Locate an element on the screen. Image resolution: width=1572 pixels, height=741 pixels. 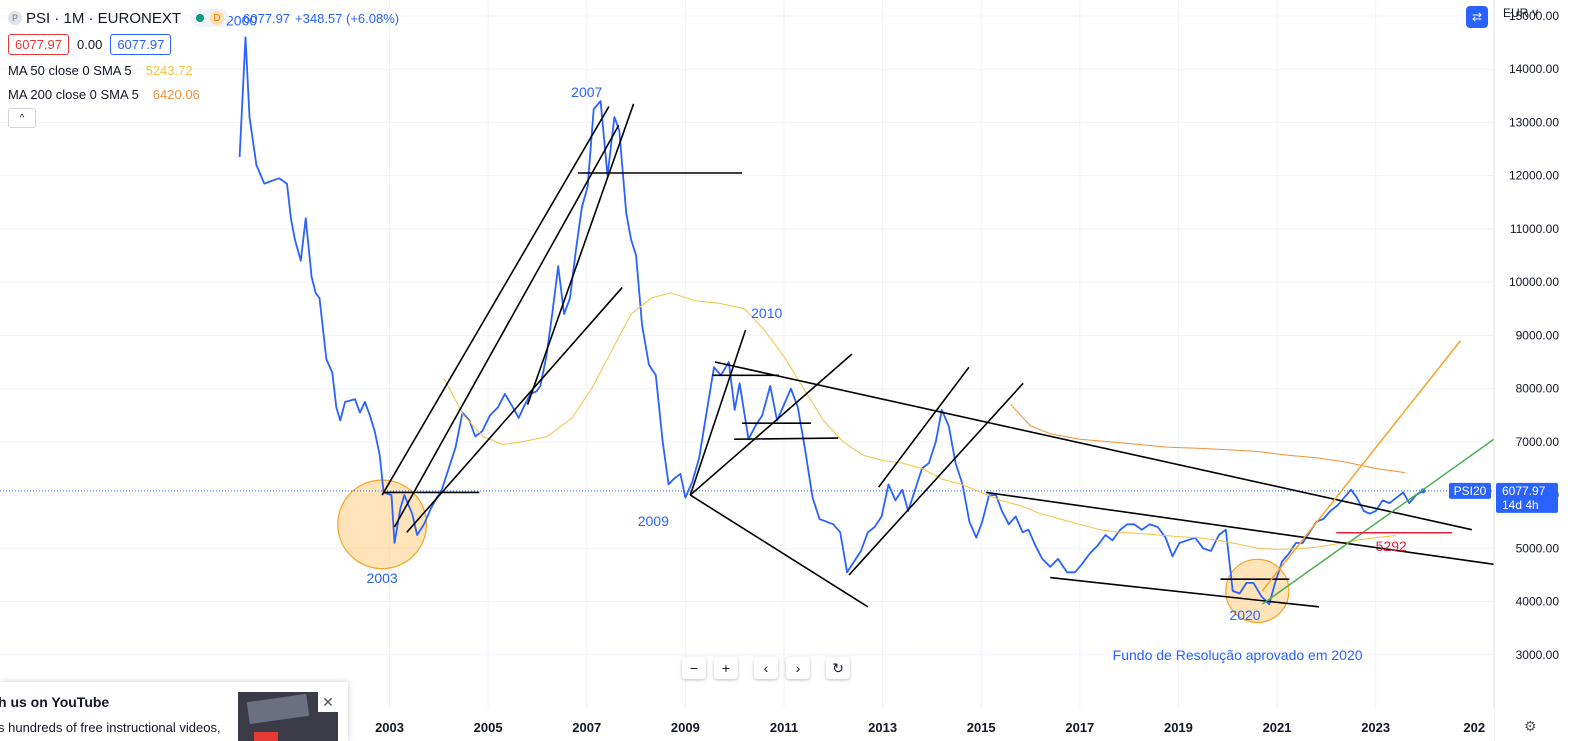
ma50-value: 5243.72 is located at coordinates (169, 70).